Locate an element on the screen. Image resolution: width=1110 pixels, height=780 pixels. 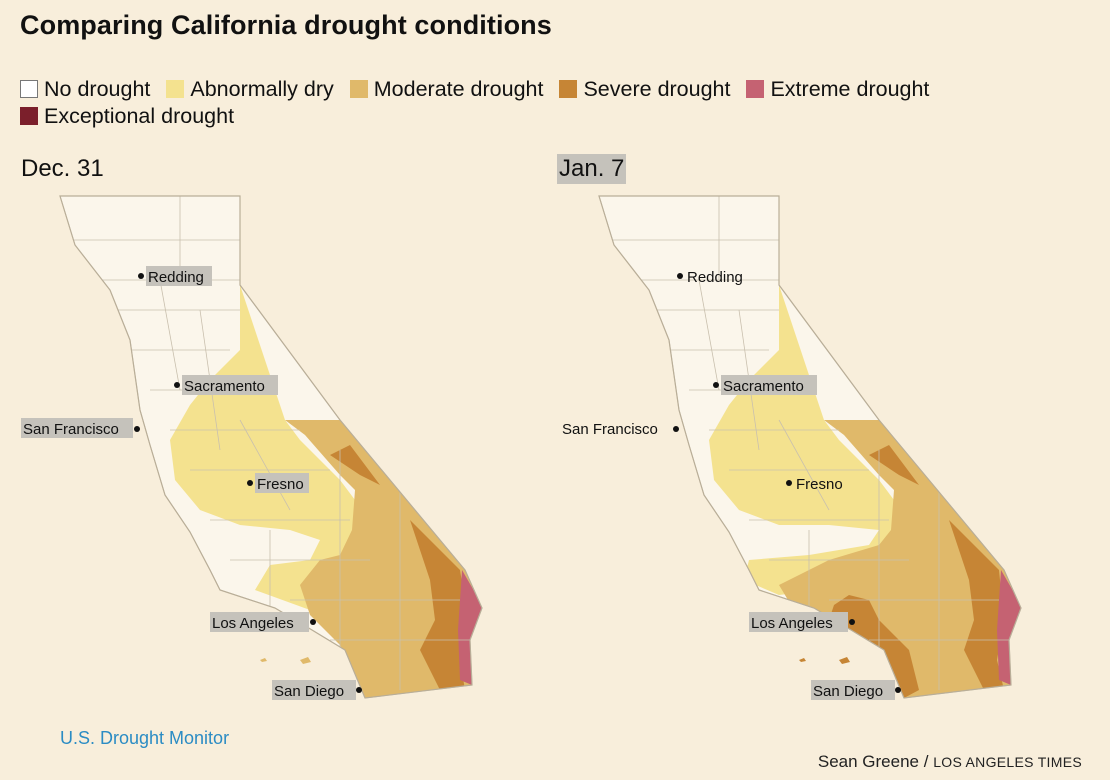
legend-label: Extreme drought is located at coordinates (850, 89).